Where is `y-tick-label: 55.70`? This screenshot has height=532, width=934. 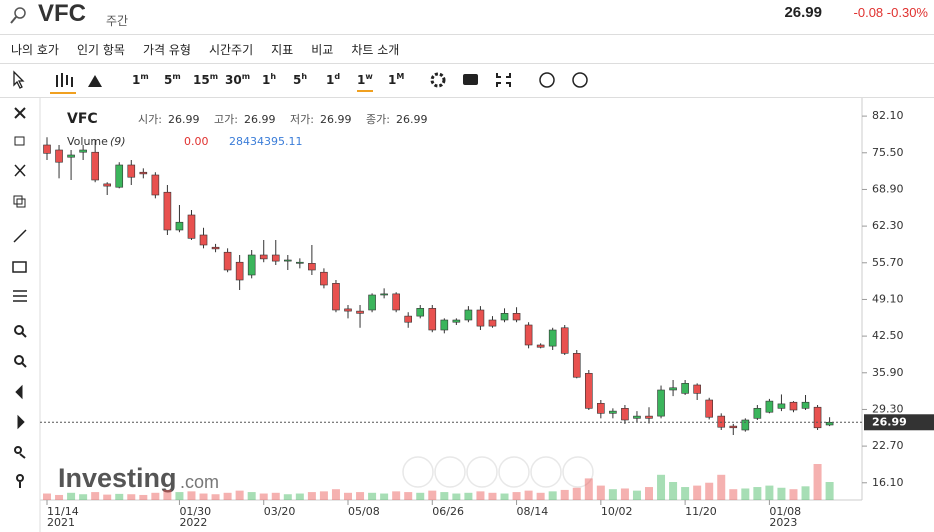
y-tick-label: 55.70 is located at coordinates (888, 262).